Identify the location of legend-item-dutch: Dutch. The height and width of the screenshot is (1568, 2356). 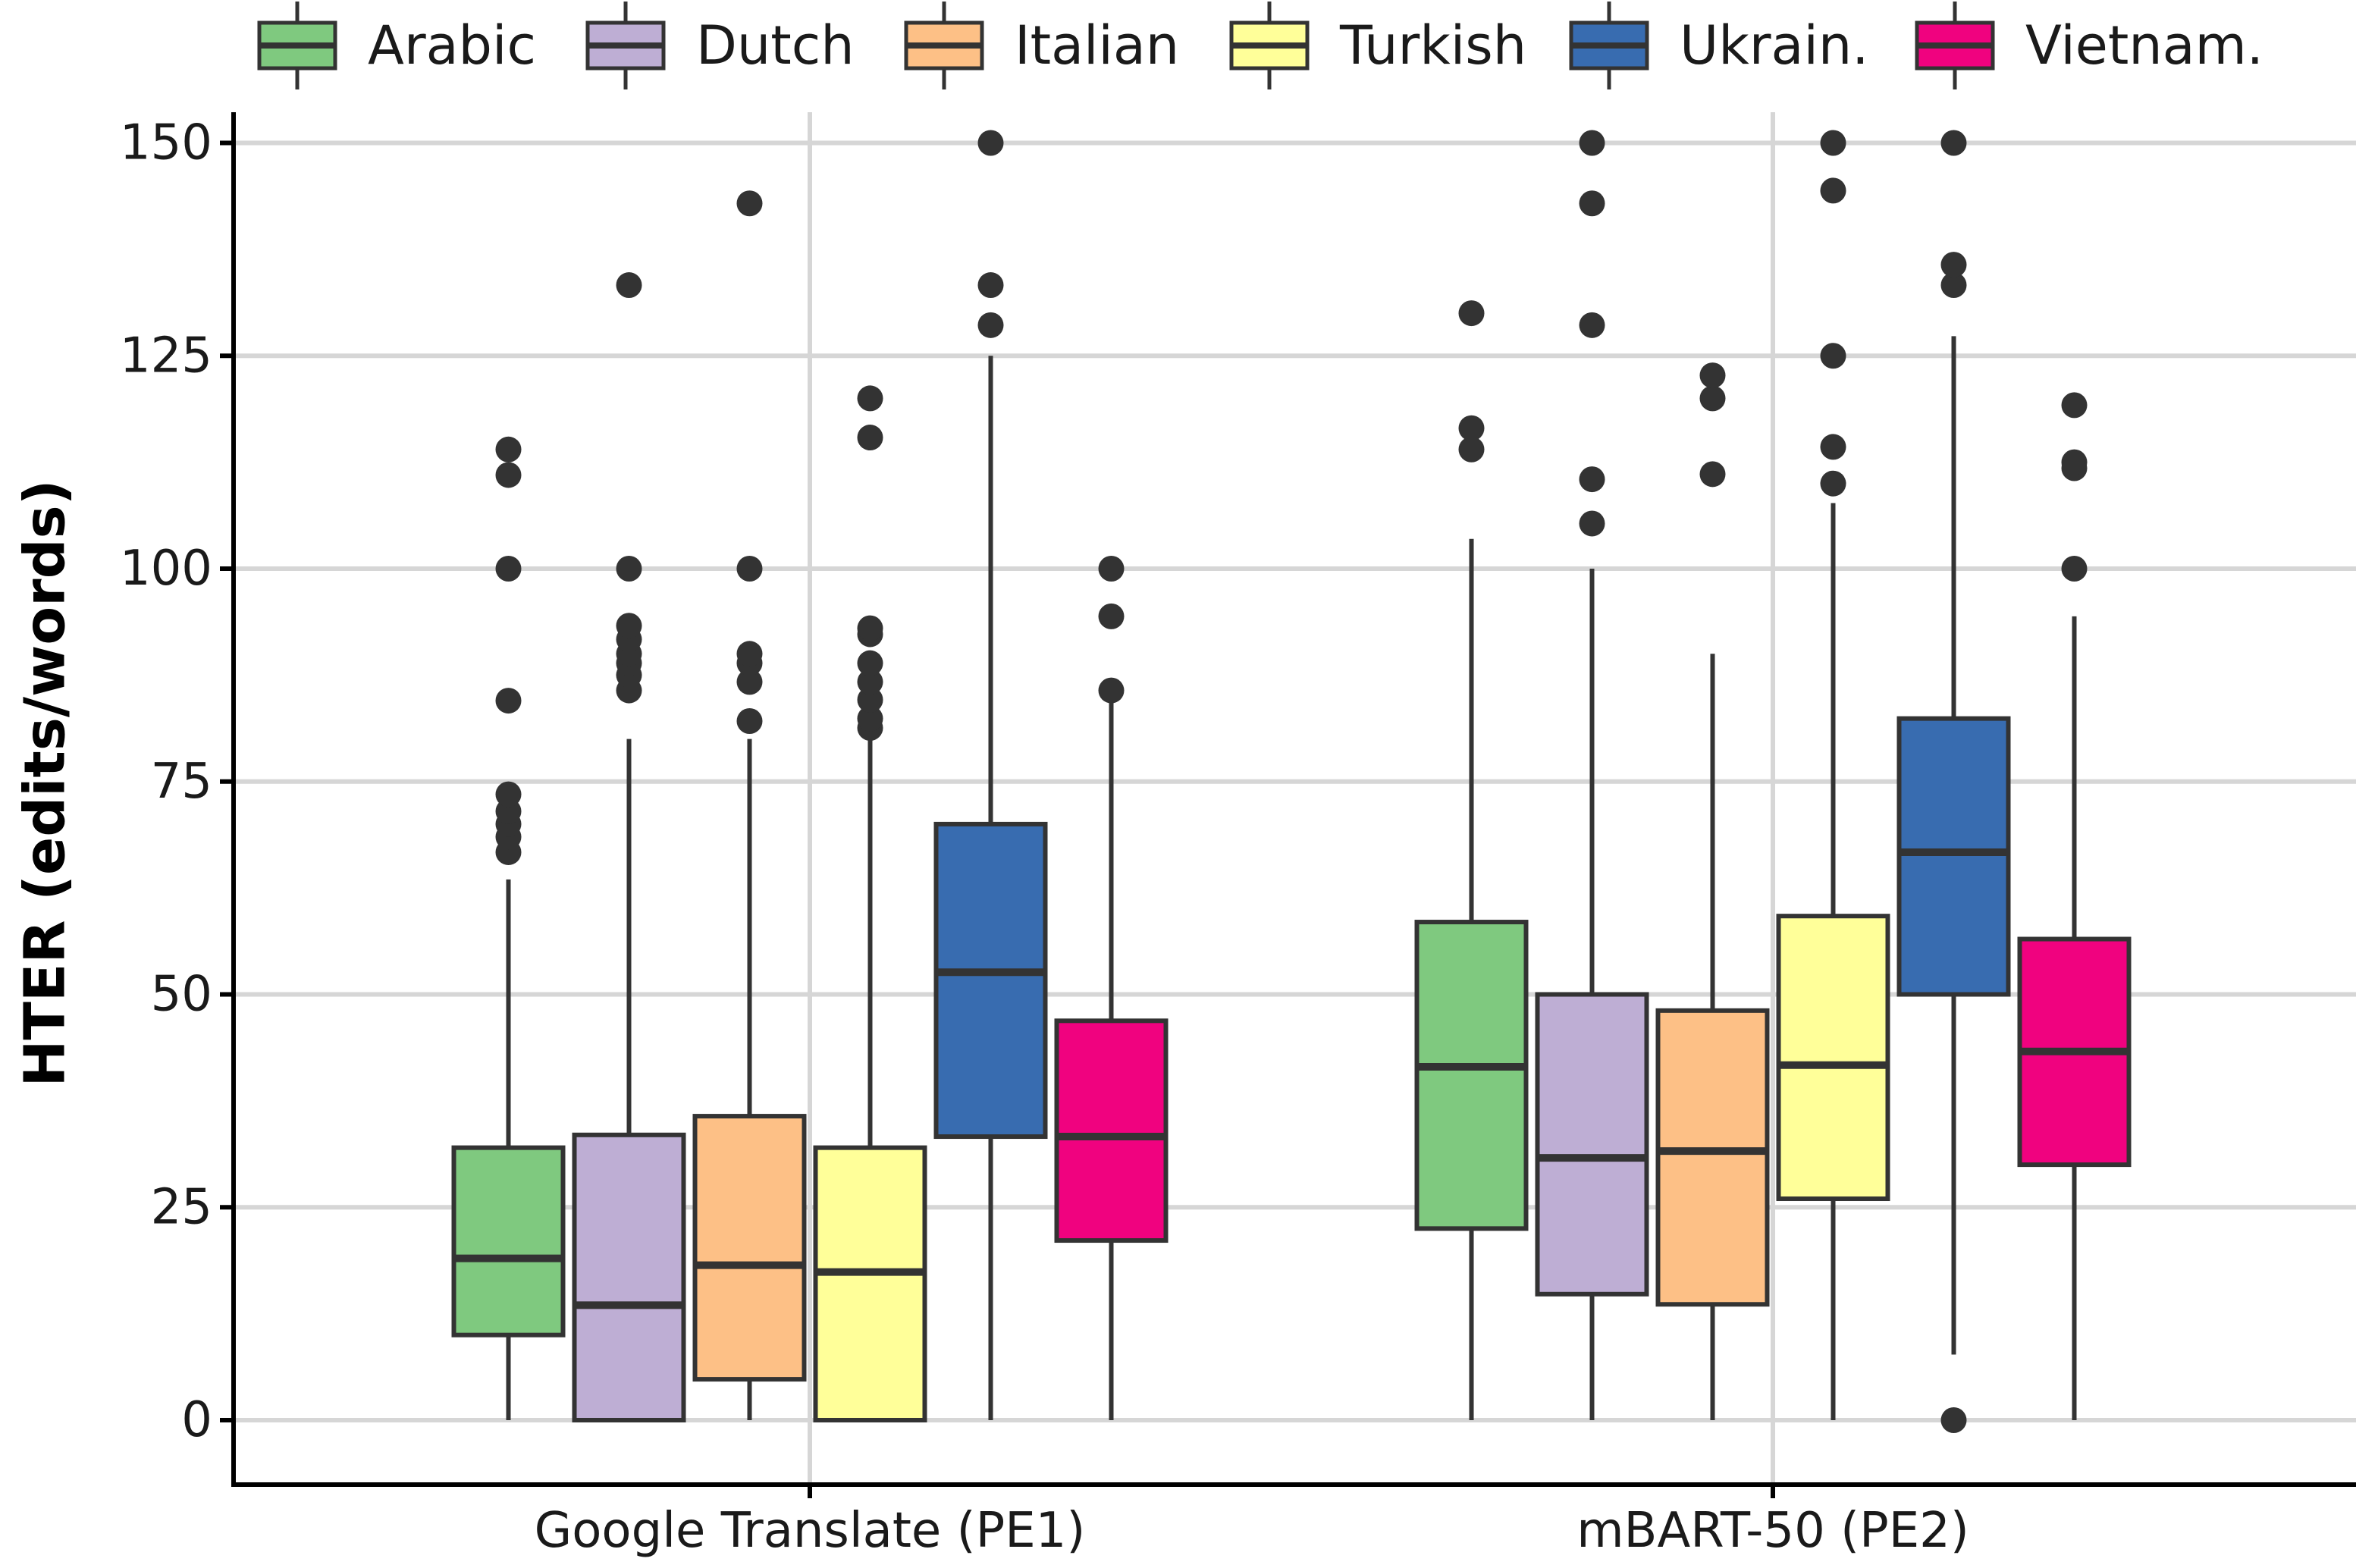
(720, 46).